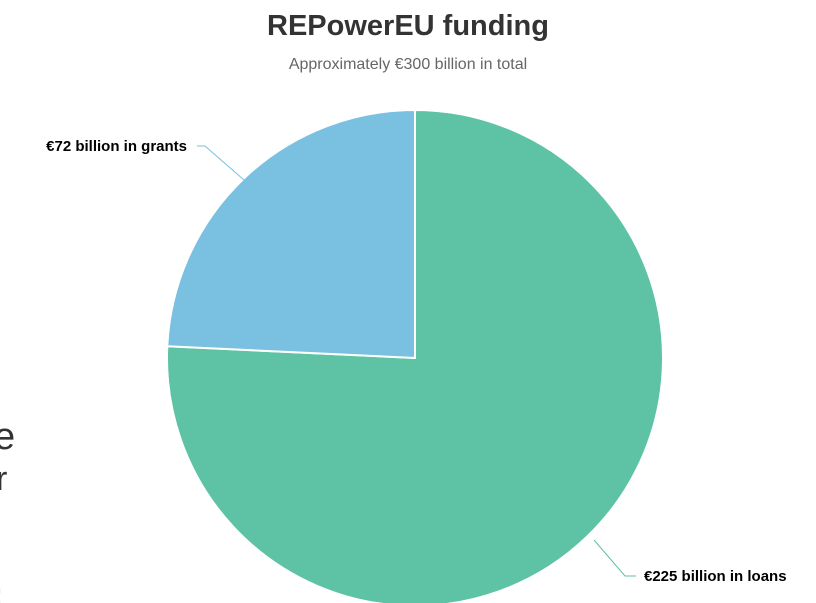 Image resolution: width=816 pixels, height=603 pixels. Describe the element at coordinates (408, 64) in the screenshot. I see `chart-subtitle: Approximately €300 billion in total` at that location.